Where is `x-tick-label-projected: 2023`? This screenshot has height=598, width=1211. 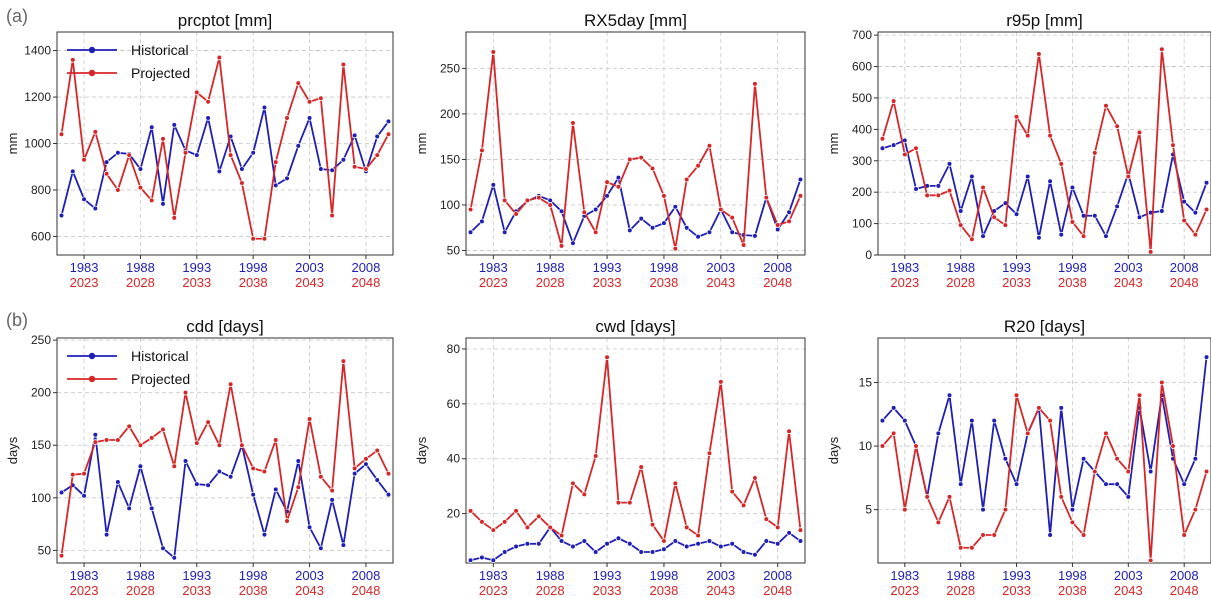 x-tick-label-projected: 2023 is located at coordinates (84, 282).